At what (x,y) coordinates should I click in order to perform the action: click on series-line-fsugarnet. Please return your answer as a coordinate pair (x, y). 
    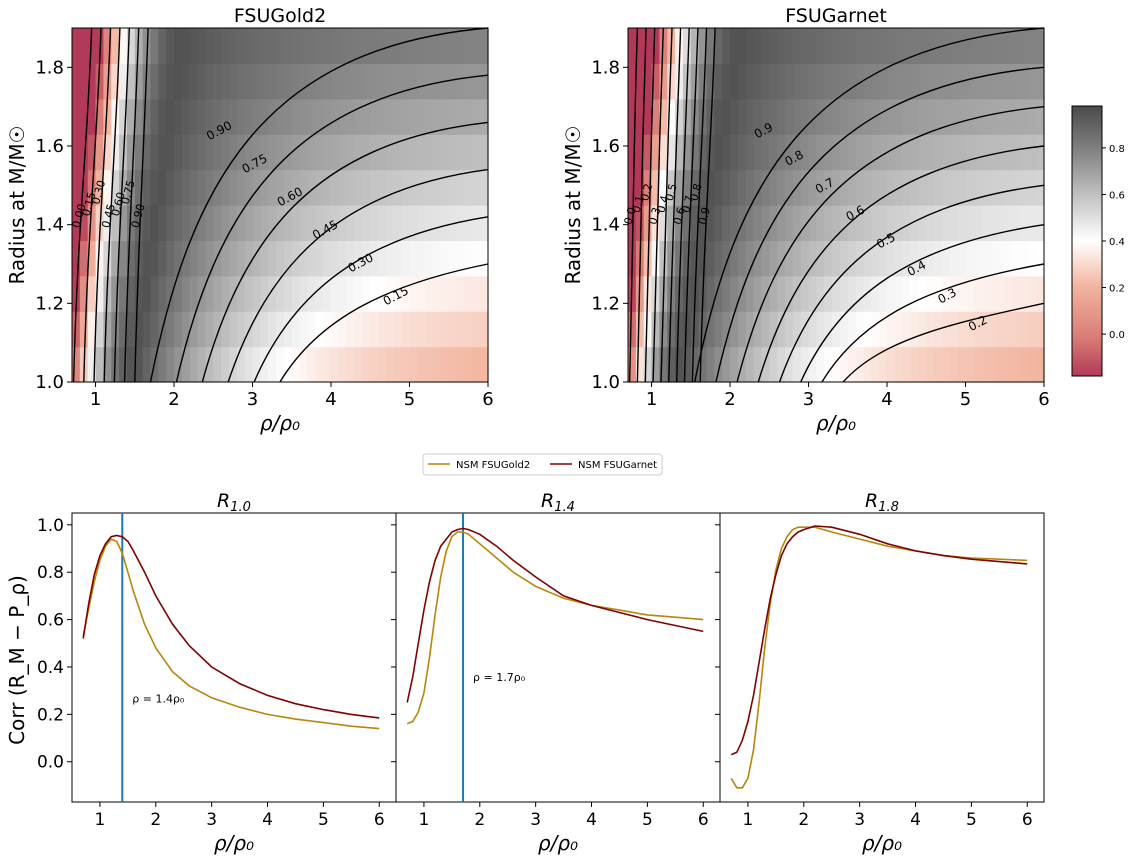
    Looking at the image, I should click on (555, 615).